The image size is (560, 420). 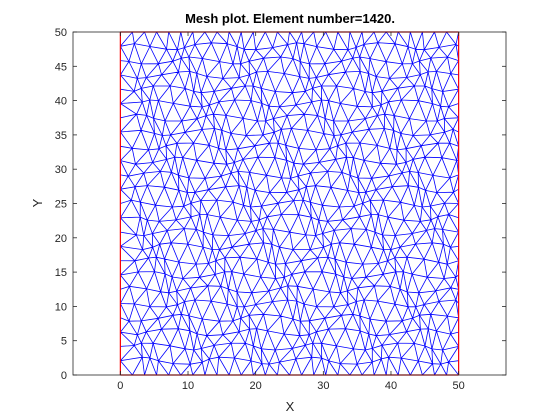 What do you see at coordinates (37, 202) in the screenshot?
I see `y-axis-label: Y` at bounding box center [37, 202].